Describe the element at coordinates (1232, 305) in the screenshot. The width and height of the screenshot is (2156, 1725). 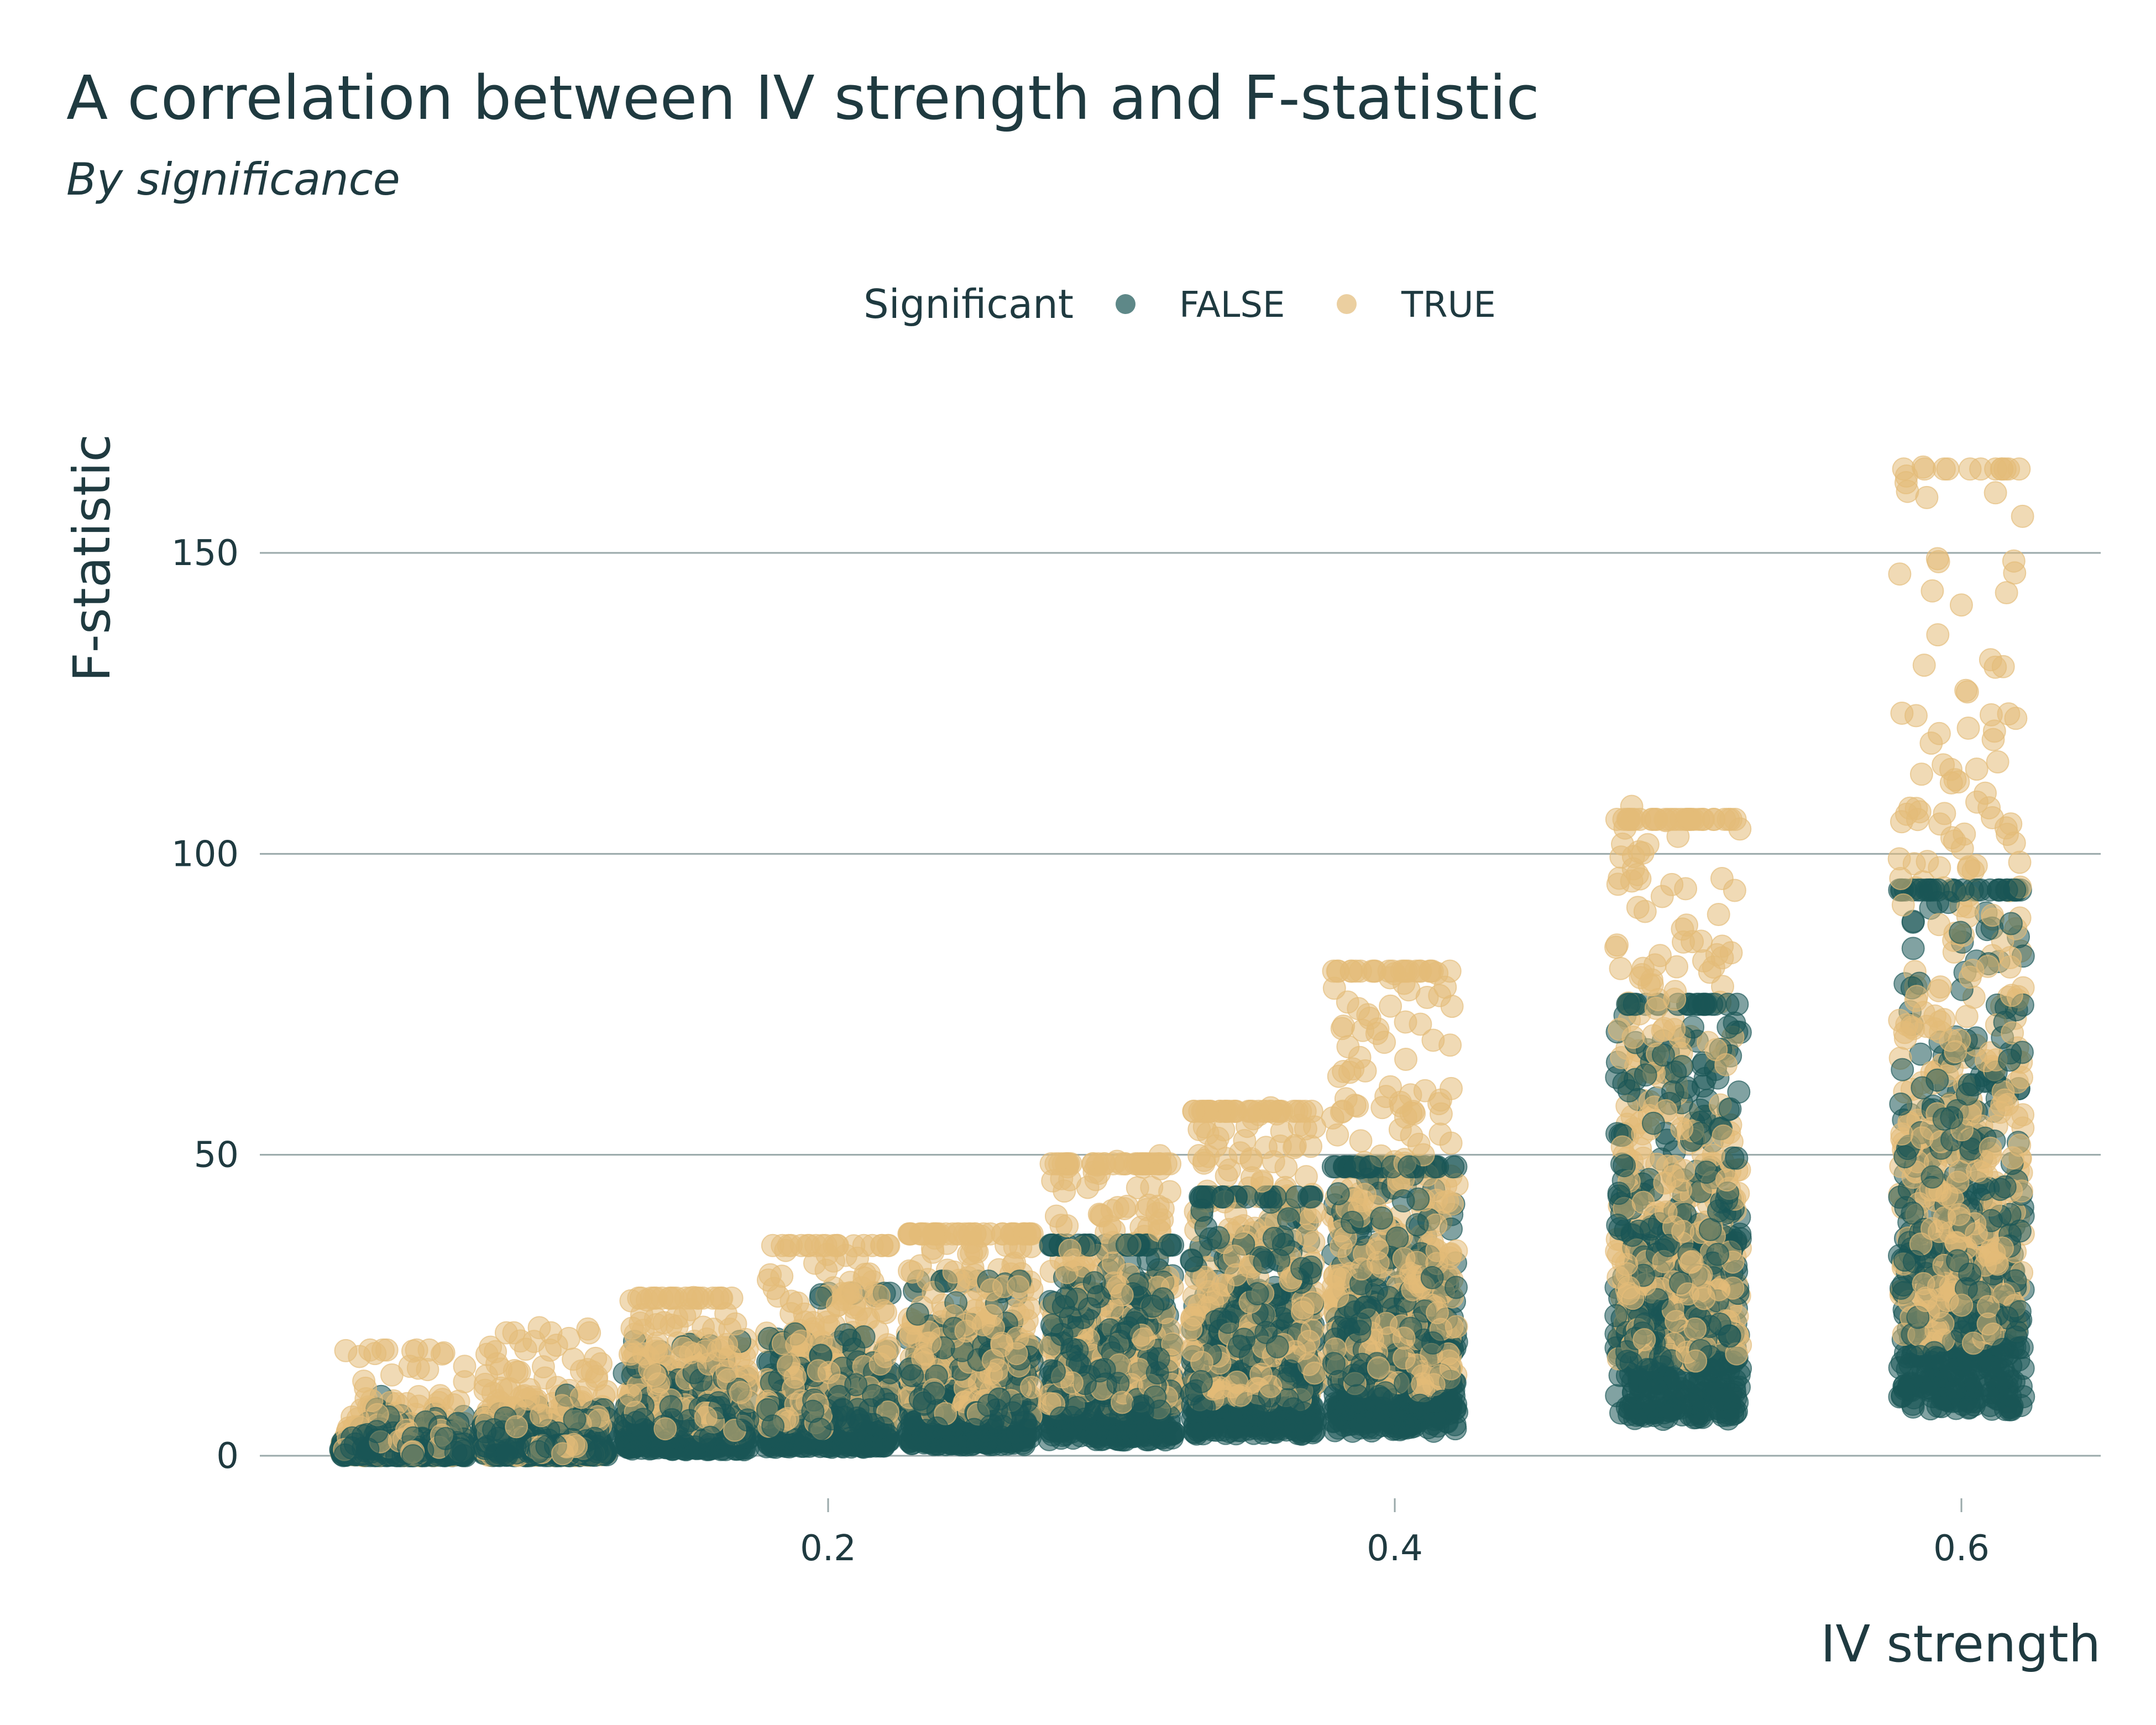
I see `legend-label-false: FALSE` at that location.